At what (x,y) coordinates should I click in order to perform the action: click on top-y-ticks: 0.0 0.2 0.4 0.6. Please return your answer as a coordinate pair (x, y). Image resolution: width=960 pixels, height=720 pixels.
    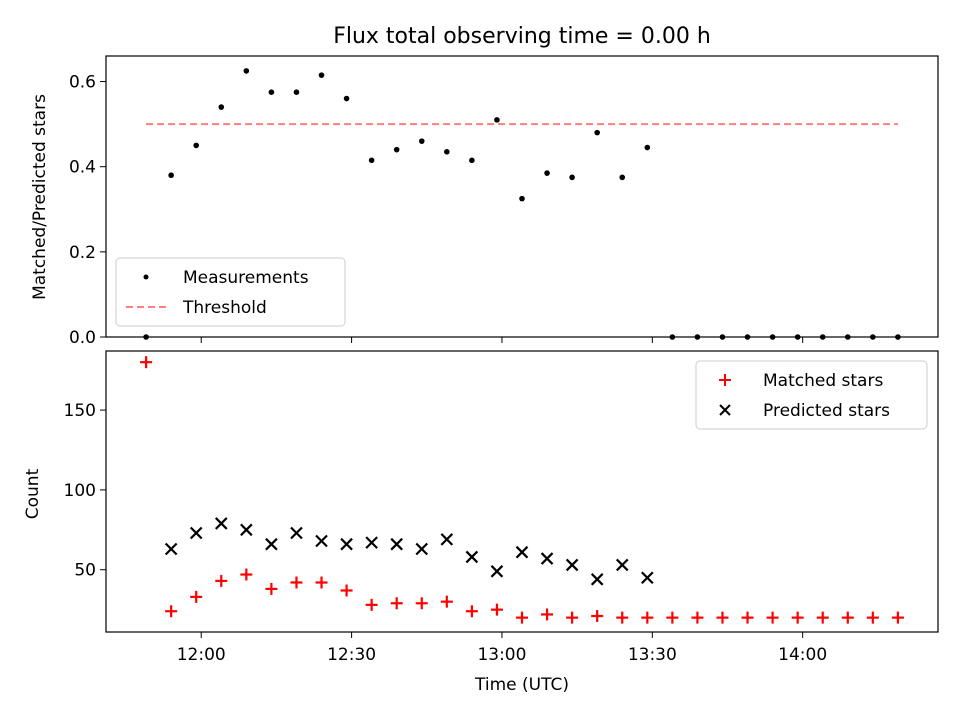
    Looking at the image, I should click on (87, 210).